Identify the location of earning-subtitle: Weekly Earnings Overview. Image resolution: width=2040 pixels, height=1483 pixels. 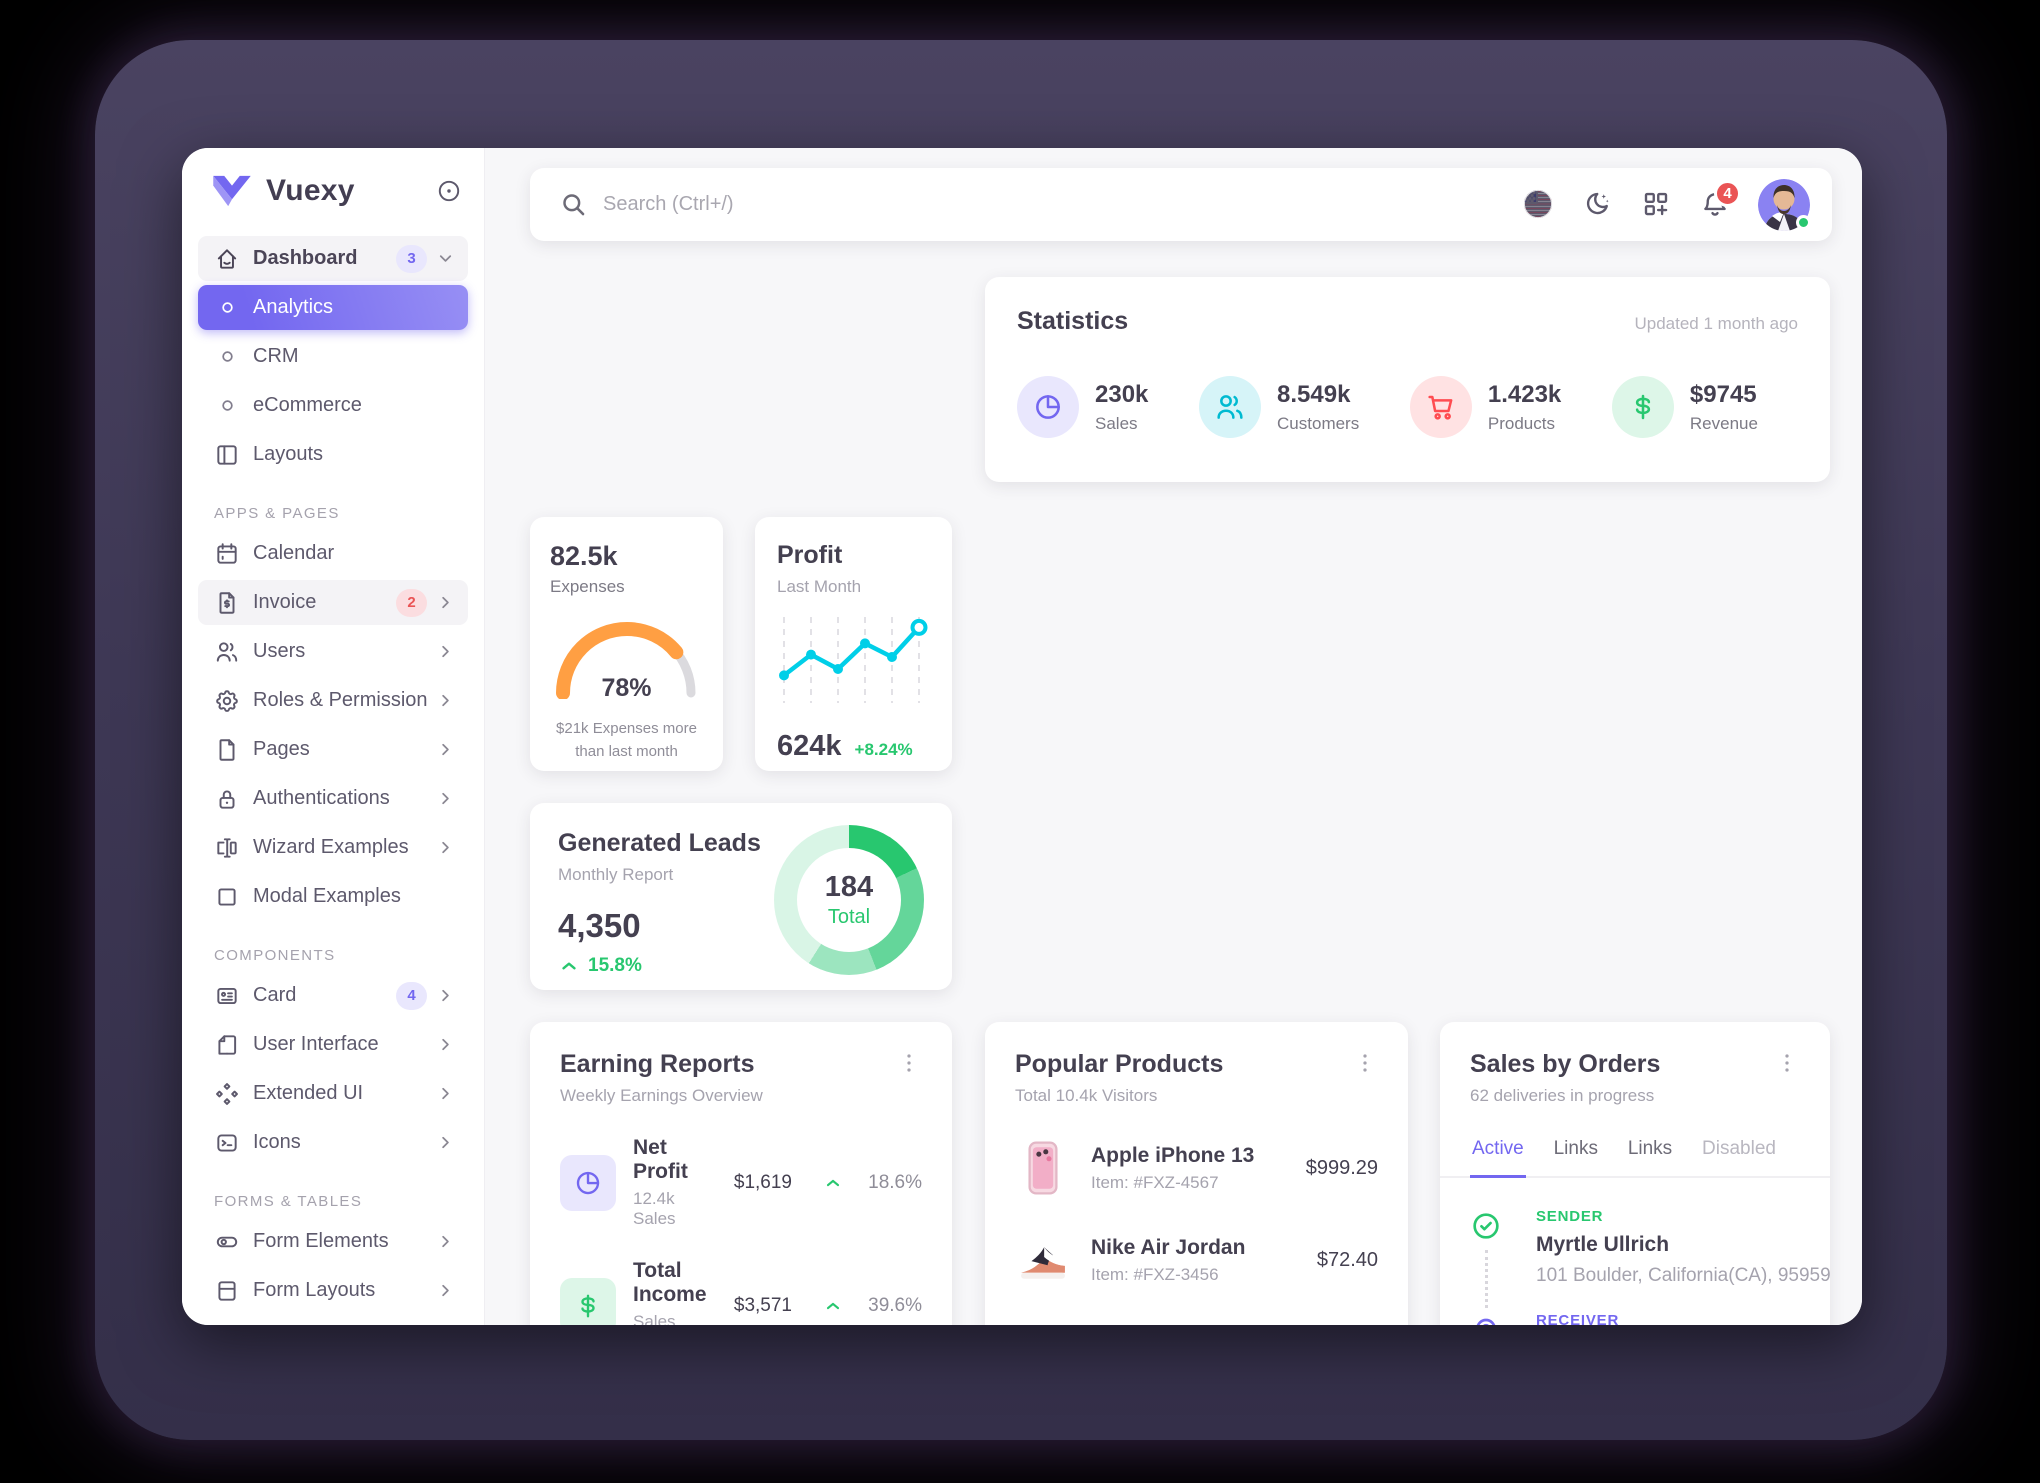
(661, 1095).